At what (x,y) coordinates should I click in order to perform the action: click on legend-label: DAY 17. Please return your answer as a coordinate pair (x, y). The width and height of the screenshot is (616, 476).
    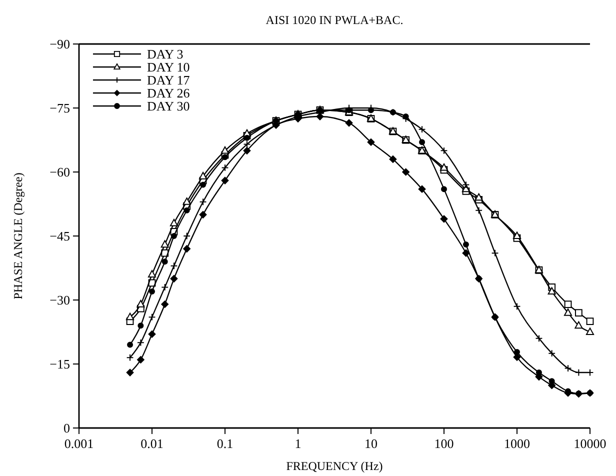
    Looking at the image, I should click on (168, 80).